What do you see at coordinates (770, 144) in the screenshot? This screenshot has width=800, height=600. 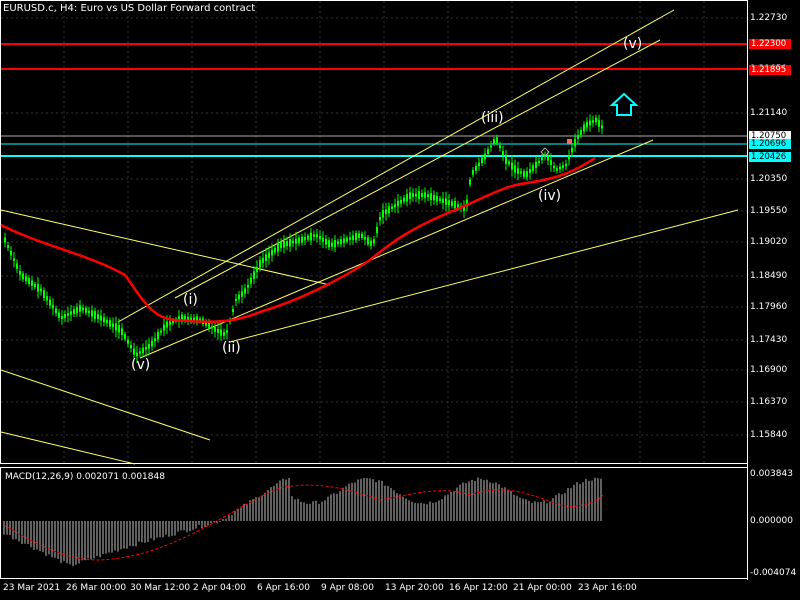 I see `support-tag: 1.20696` at bounding box center [770, 144].